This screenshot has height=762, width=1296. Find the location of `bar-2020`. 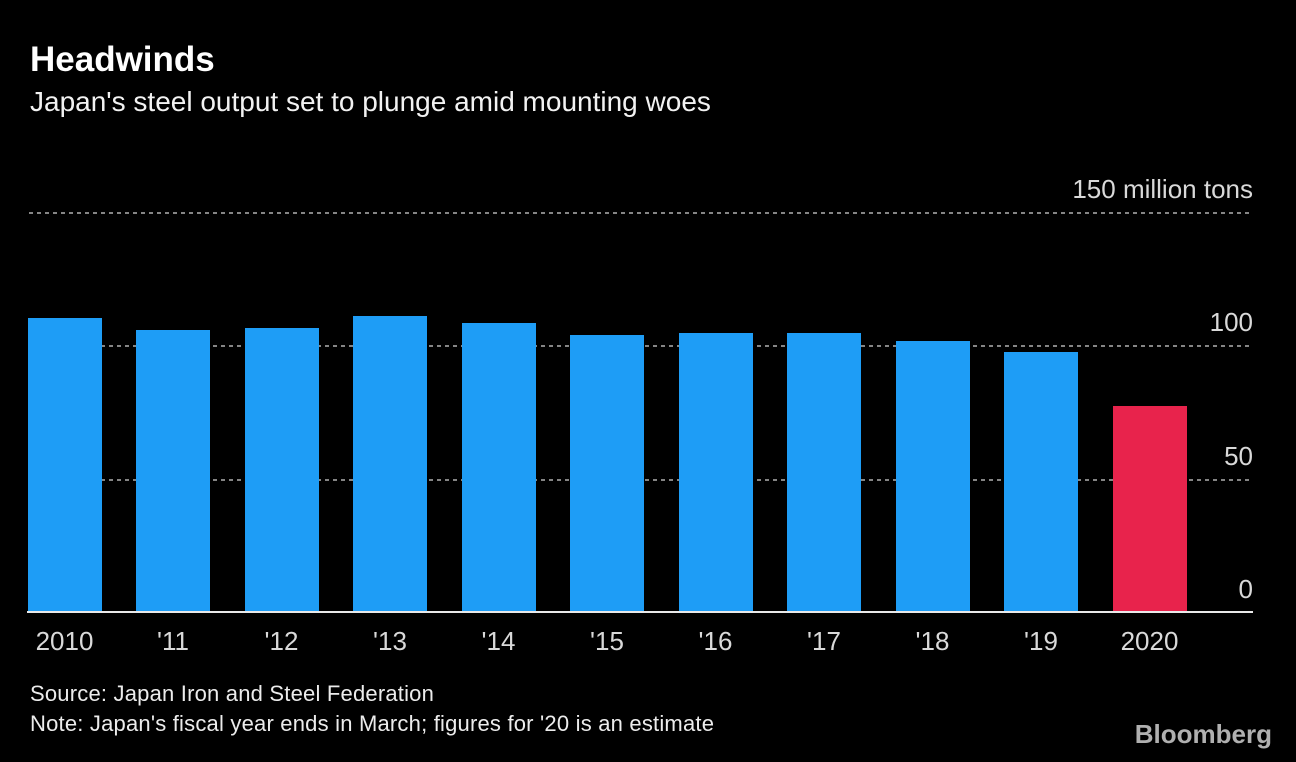

bar-2020 is located at coordinates (1149, 508).